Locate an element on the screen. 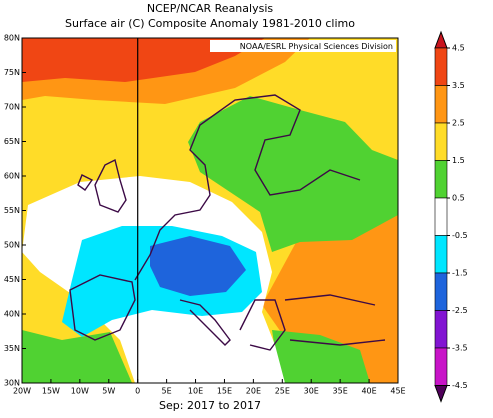  y-tick-label: 60N is located at coordinates (12, 176).